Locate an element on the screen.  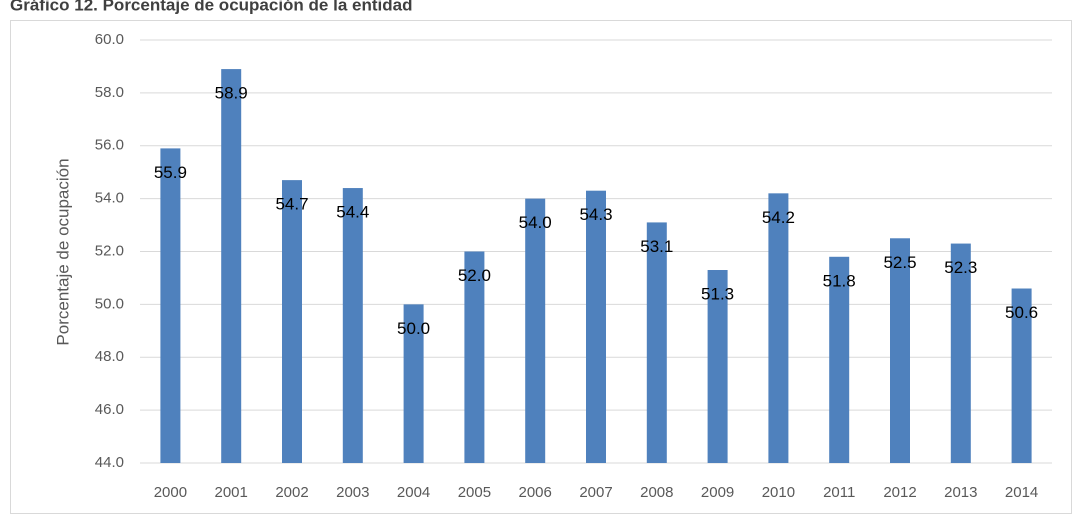
x-tick-label: 2002 is located at coordinates (291, 492).